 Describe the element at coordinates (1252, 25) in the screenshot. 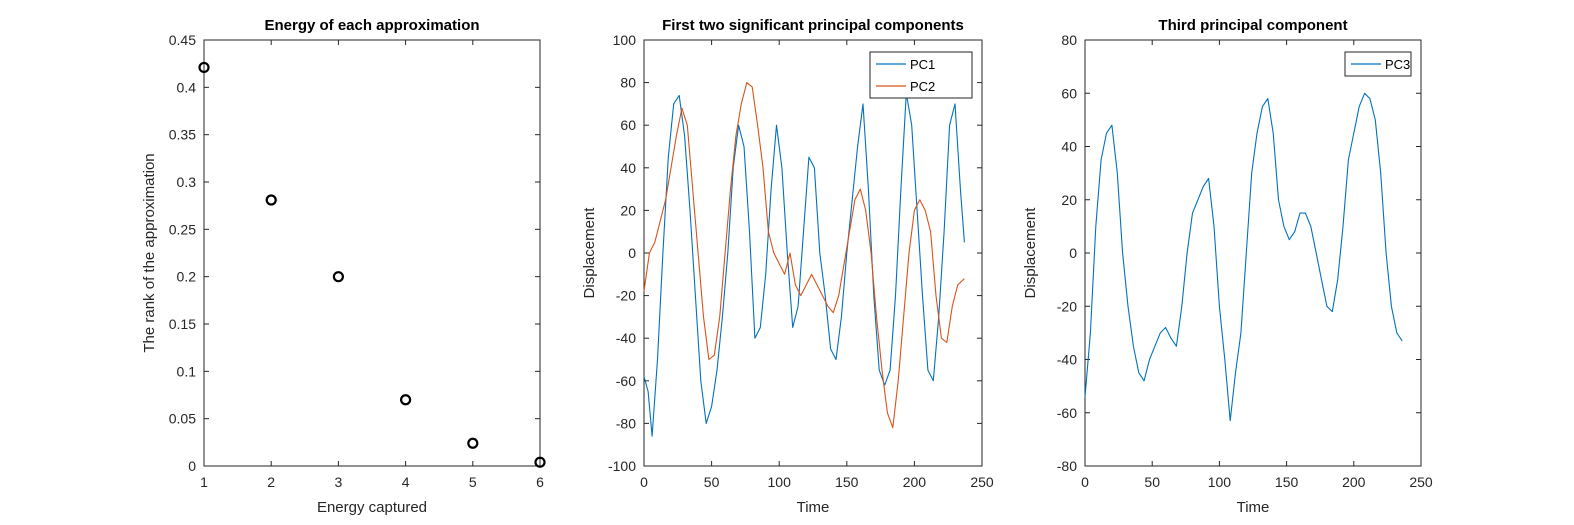

I see `chart-title: Third principal component` at that location.